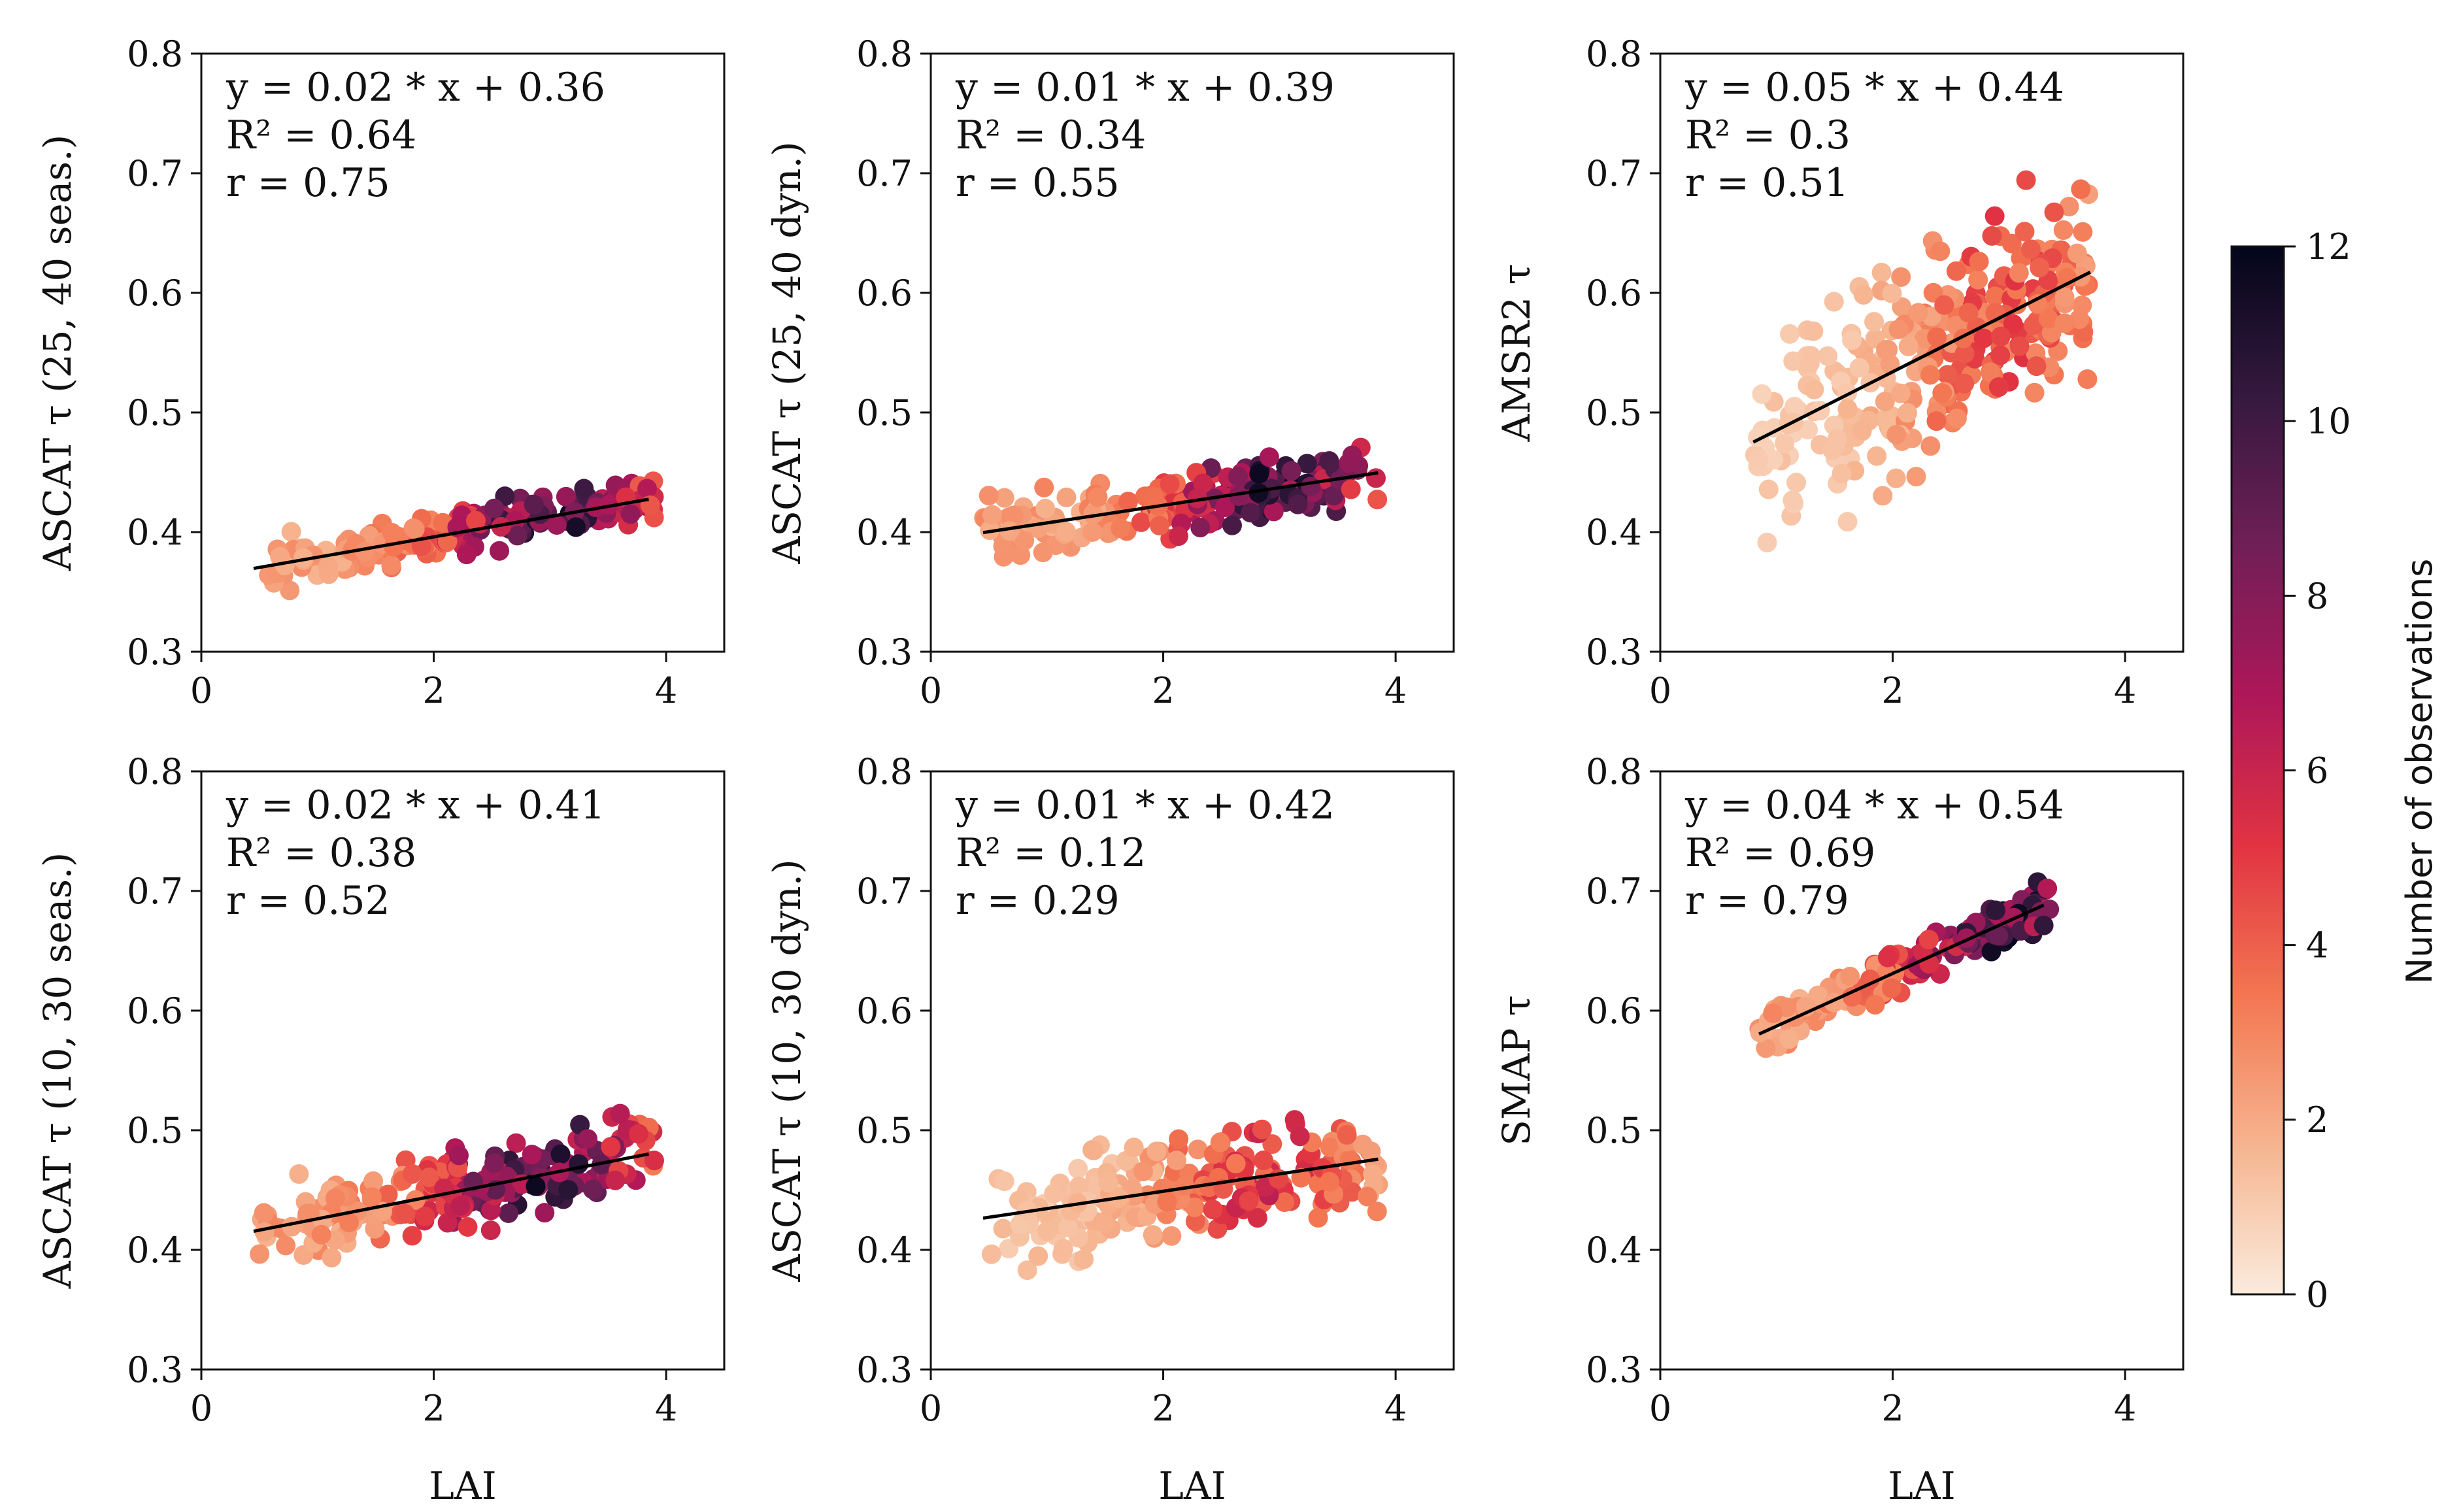  I want to click on x-tick-label: 2, so click(1892, 690).